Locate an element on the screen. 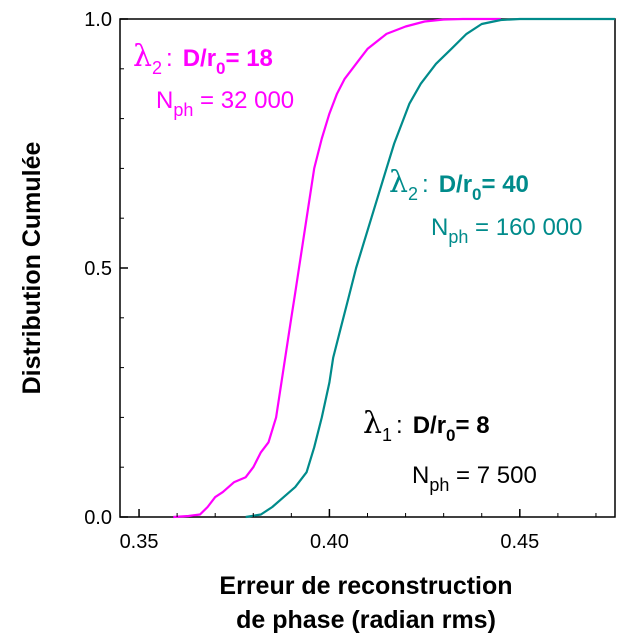 The height and width of the screenshot is (639, 617). y-tick-label: 1.0 is located at coordinates (98, 20).